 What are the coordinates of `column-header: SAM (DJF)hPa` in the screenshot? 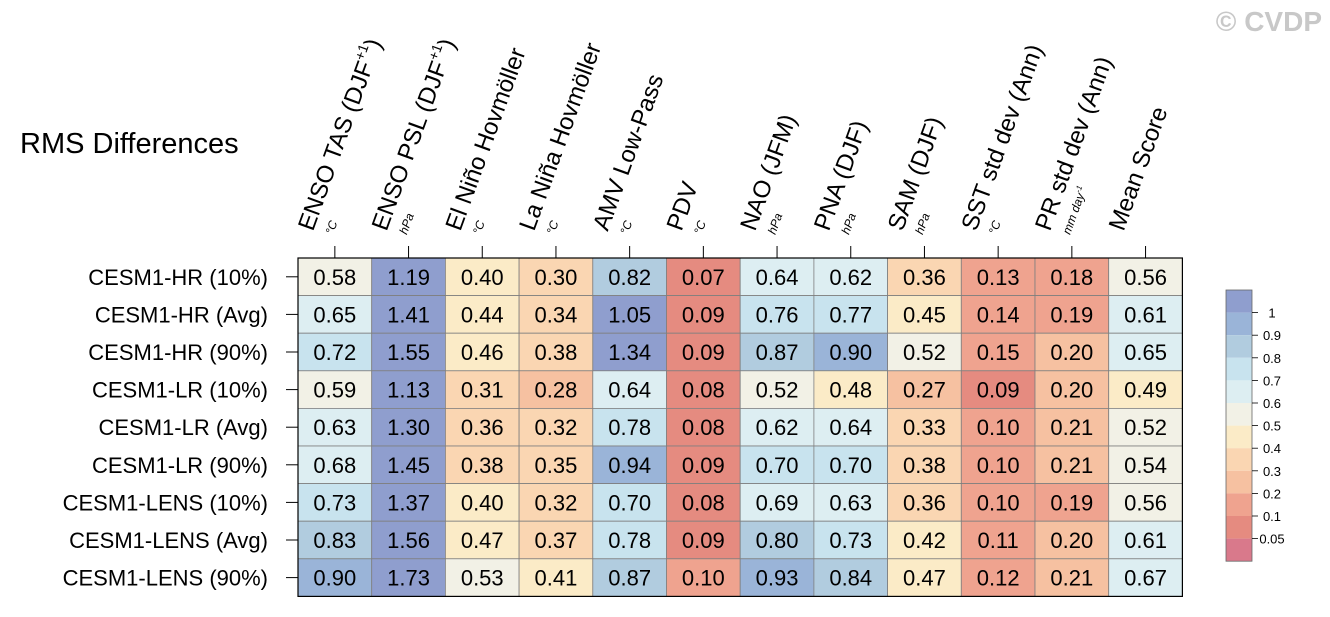 It's located at (916, 174).